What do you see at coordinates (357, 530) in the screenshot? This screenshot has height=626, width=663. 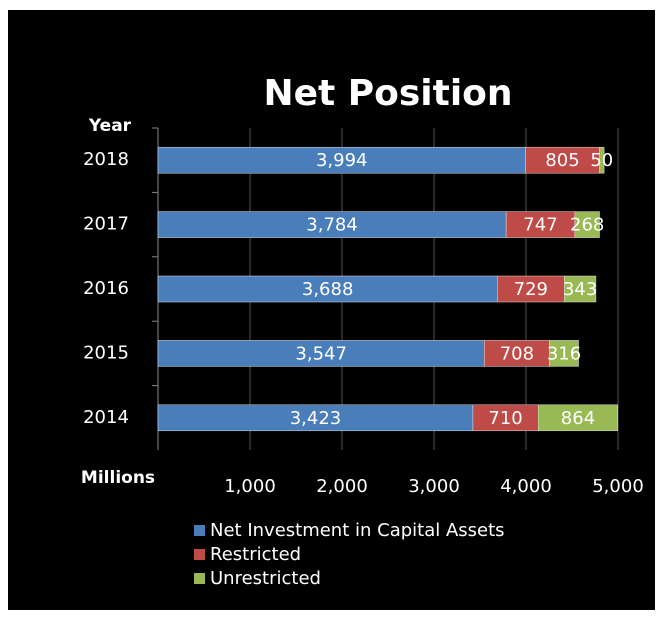 I see `legend-label: Net Investment in Capital Assets` at bounding box center [357, 530].